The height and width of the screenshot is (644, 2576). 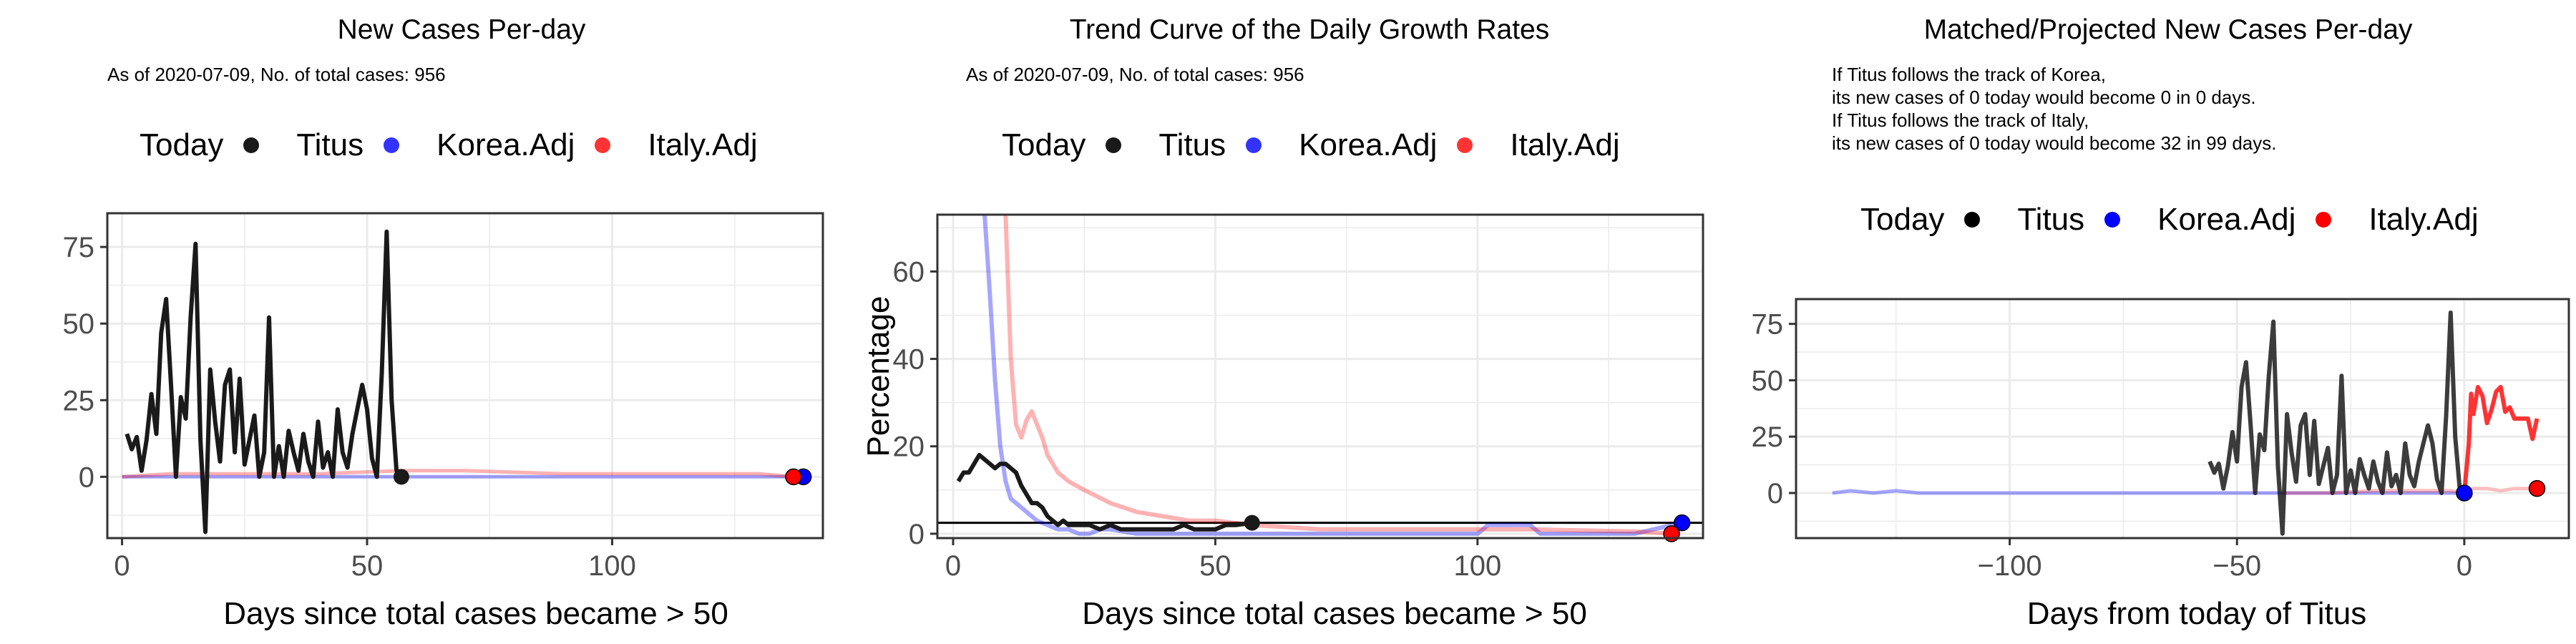 I want to click on y-tick-label: 60, so click(x=909, y=272).